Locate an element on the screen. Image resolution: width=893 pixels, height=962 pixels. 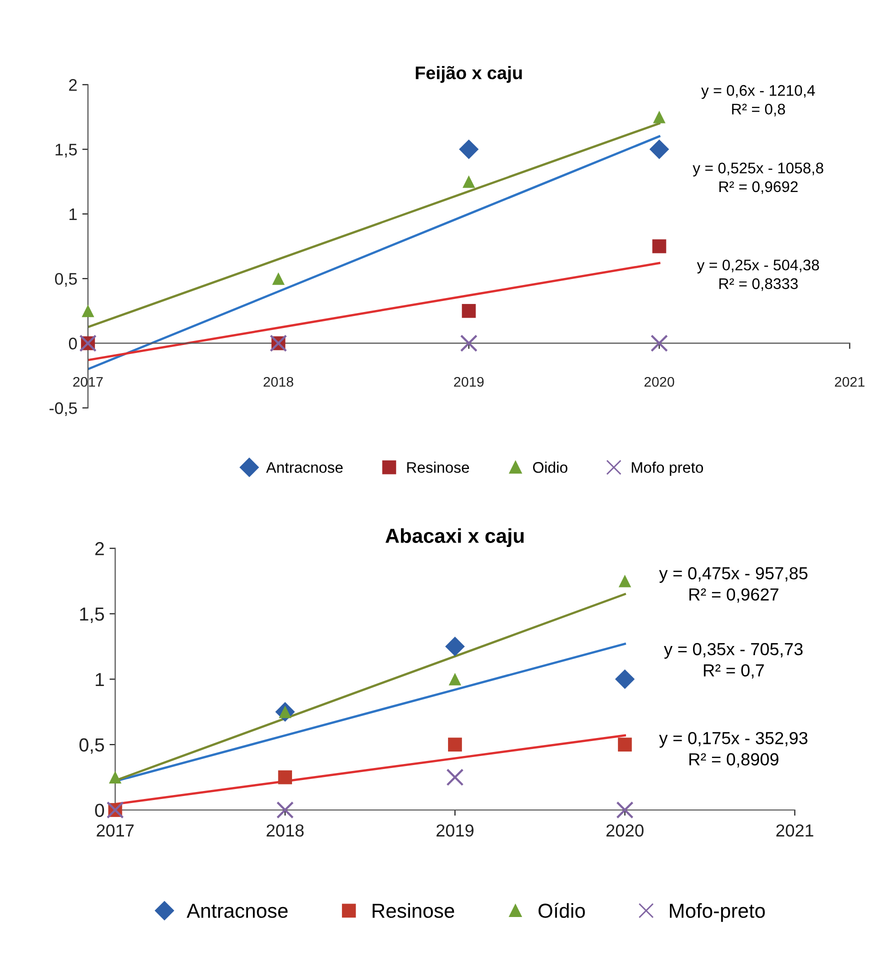
annotation: y = 0,475x - 957,85 R² = 0,9627 is located at coordinates (733, 585).